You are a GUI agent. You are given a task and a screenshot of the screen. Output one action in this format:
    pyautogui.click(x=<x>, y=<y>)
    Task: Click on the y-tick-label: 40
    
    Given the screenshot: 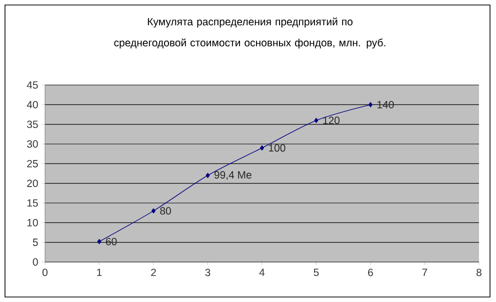 What is the action you would take?
    pyautogui.click(x=32, y=104)
    